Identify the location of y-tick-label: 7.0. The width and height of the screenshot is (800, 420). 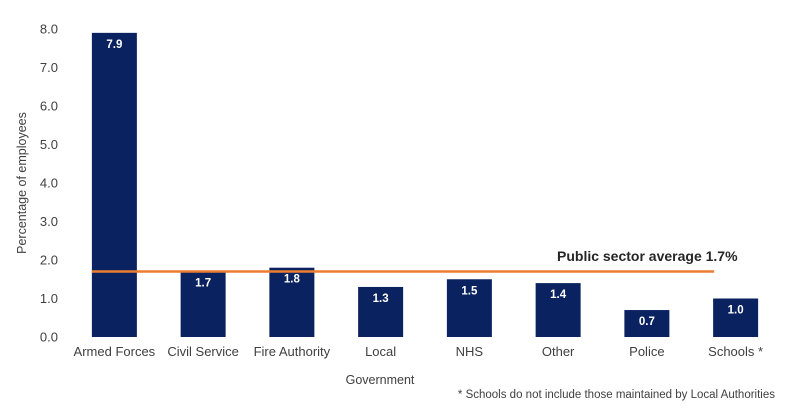
(49, 67).